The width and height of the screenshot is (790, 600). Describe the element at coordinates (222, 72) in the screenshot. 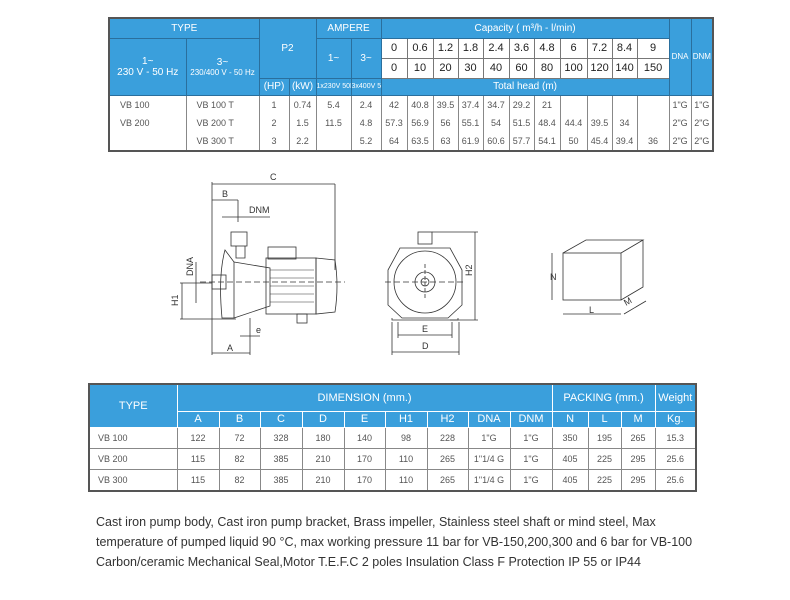

I see `three-phase-spec: 230/400 V - 50 Hz` at that location.